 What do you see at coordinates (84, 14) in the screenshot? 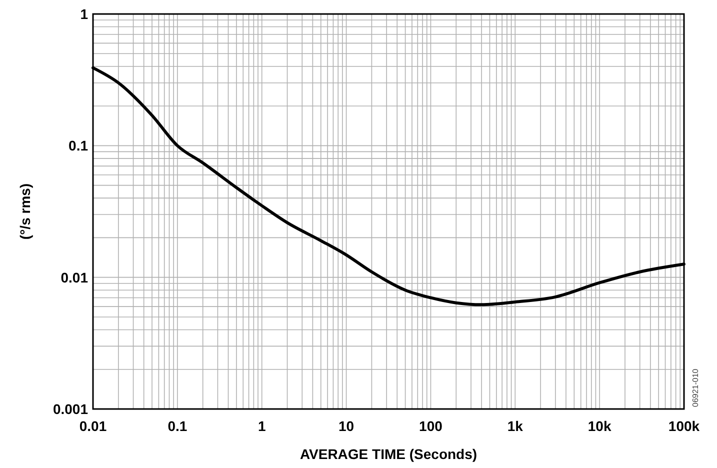
I see `y-tick-label: 1` at bounding box center [84, 14].